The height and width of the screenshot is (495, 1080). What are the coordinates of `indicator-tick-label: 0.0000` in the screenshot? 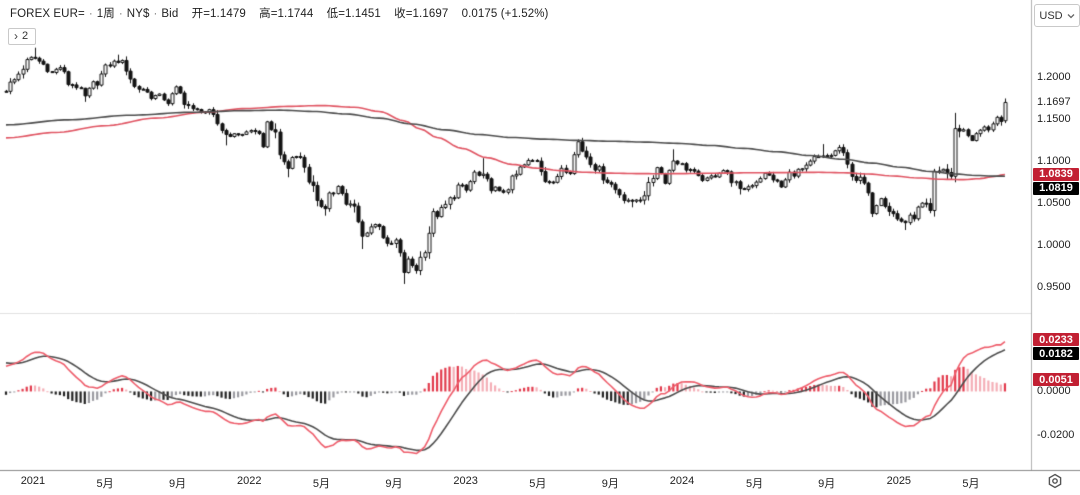 It's located at (1054, 391).